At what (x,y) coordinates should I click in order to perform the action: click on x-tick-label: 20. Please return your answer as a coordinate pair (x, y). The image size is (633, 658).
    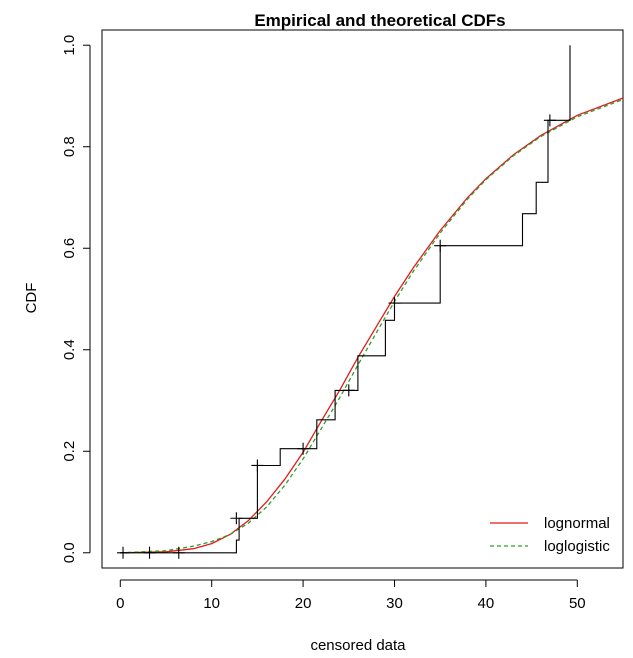
    Looking at the image, I should click on (303, 603).